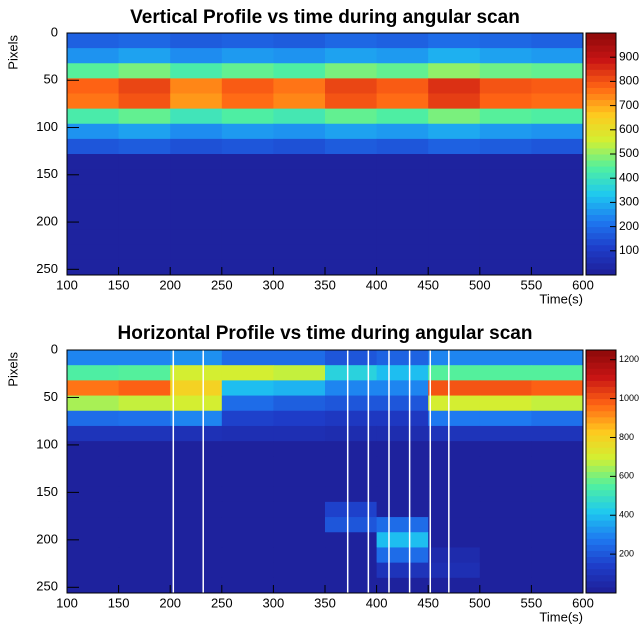  I want to click on colorbar-tick-label: 500, so click(629, 153).